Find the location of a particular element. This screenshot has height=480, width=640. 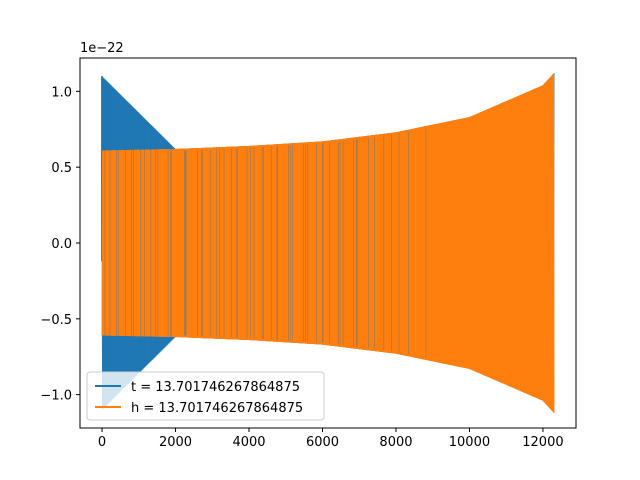

x-tick-label: 0 is located at coordinates (102, 442).